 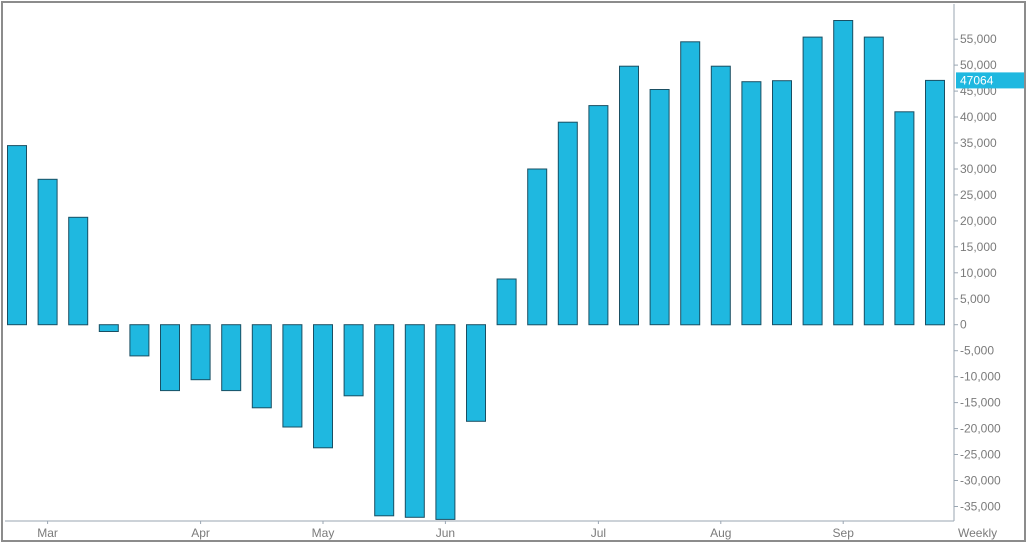 I want to click on last-value-label: 47064, so click(x=977, y=80).